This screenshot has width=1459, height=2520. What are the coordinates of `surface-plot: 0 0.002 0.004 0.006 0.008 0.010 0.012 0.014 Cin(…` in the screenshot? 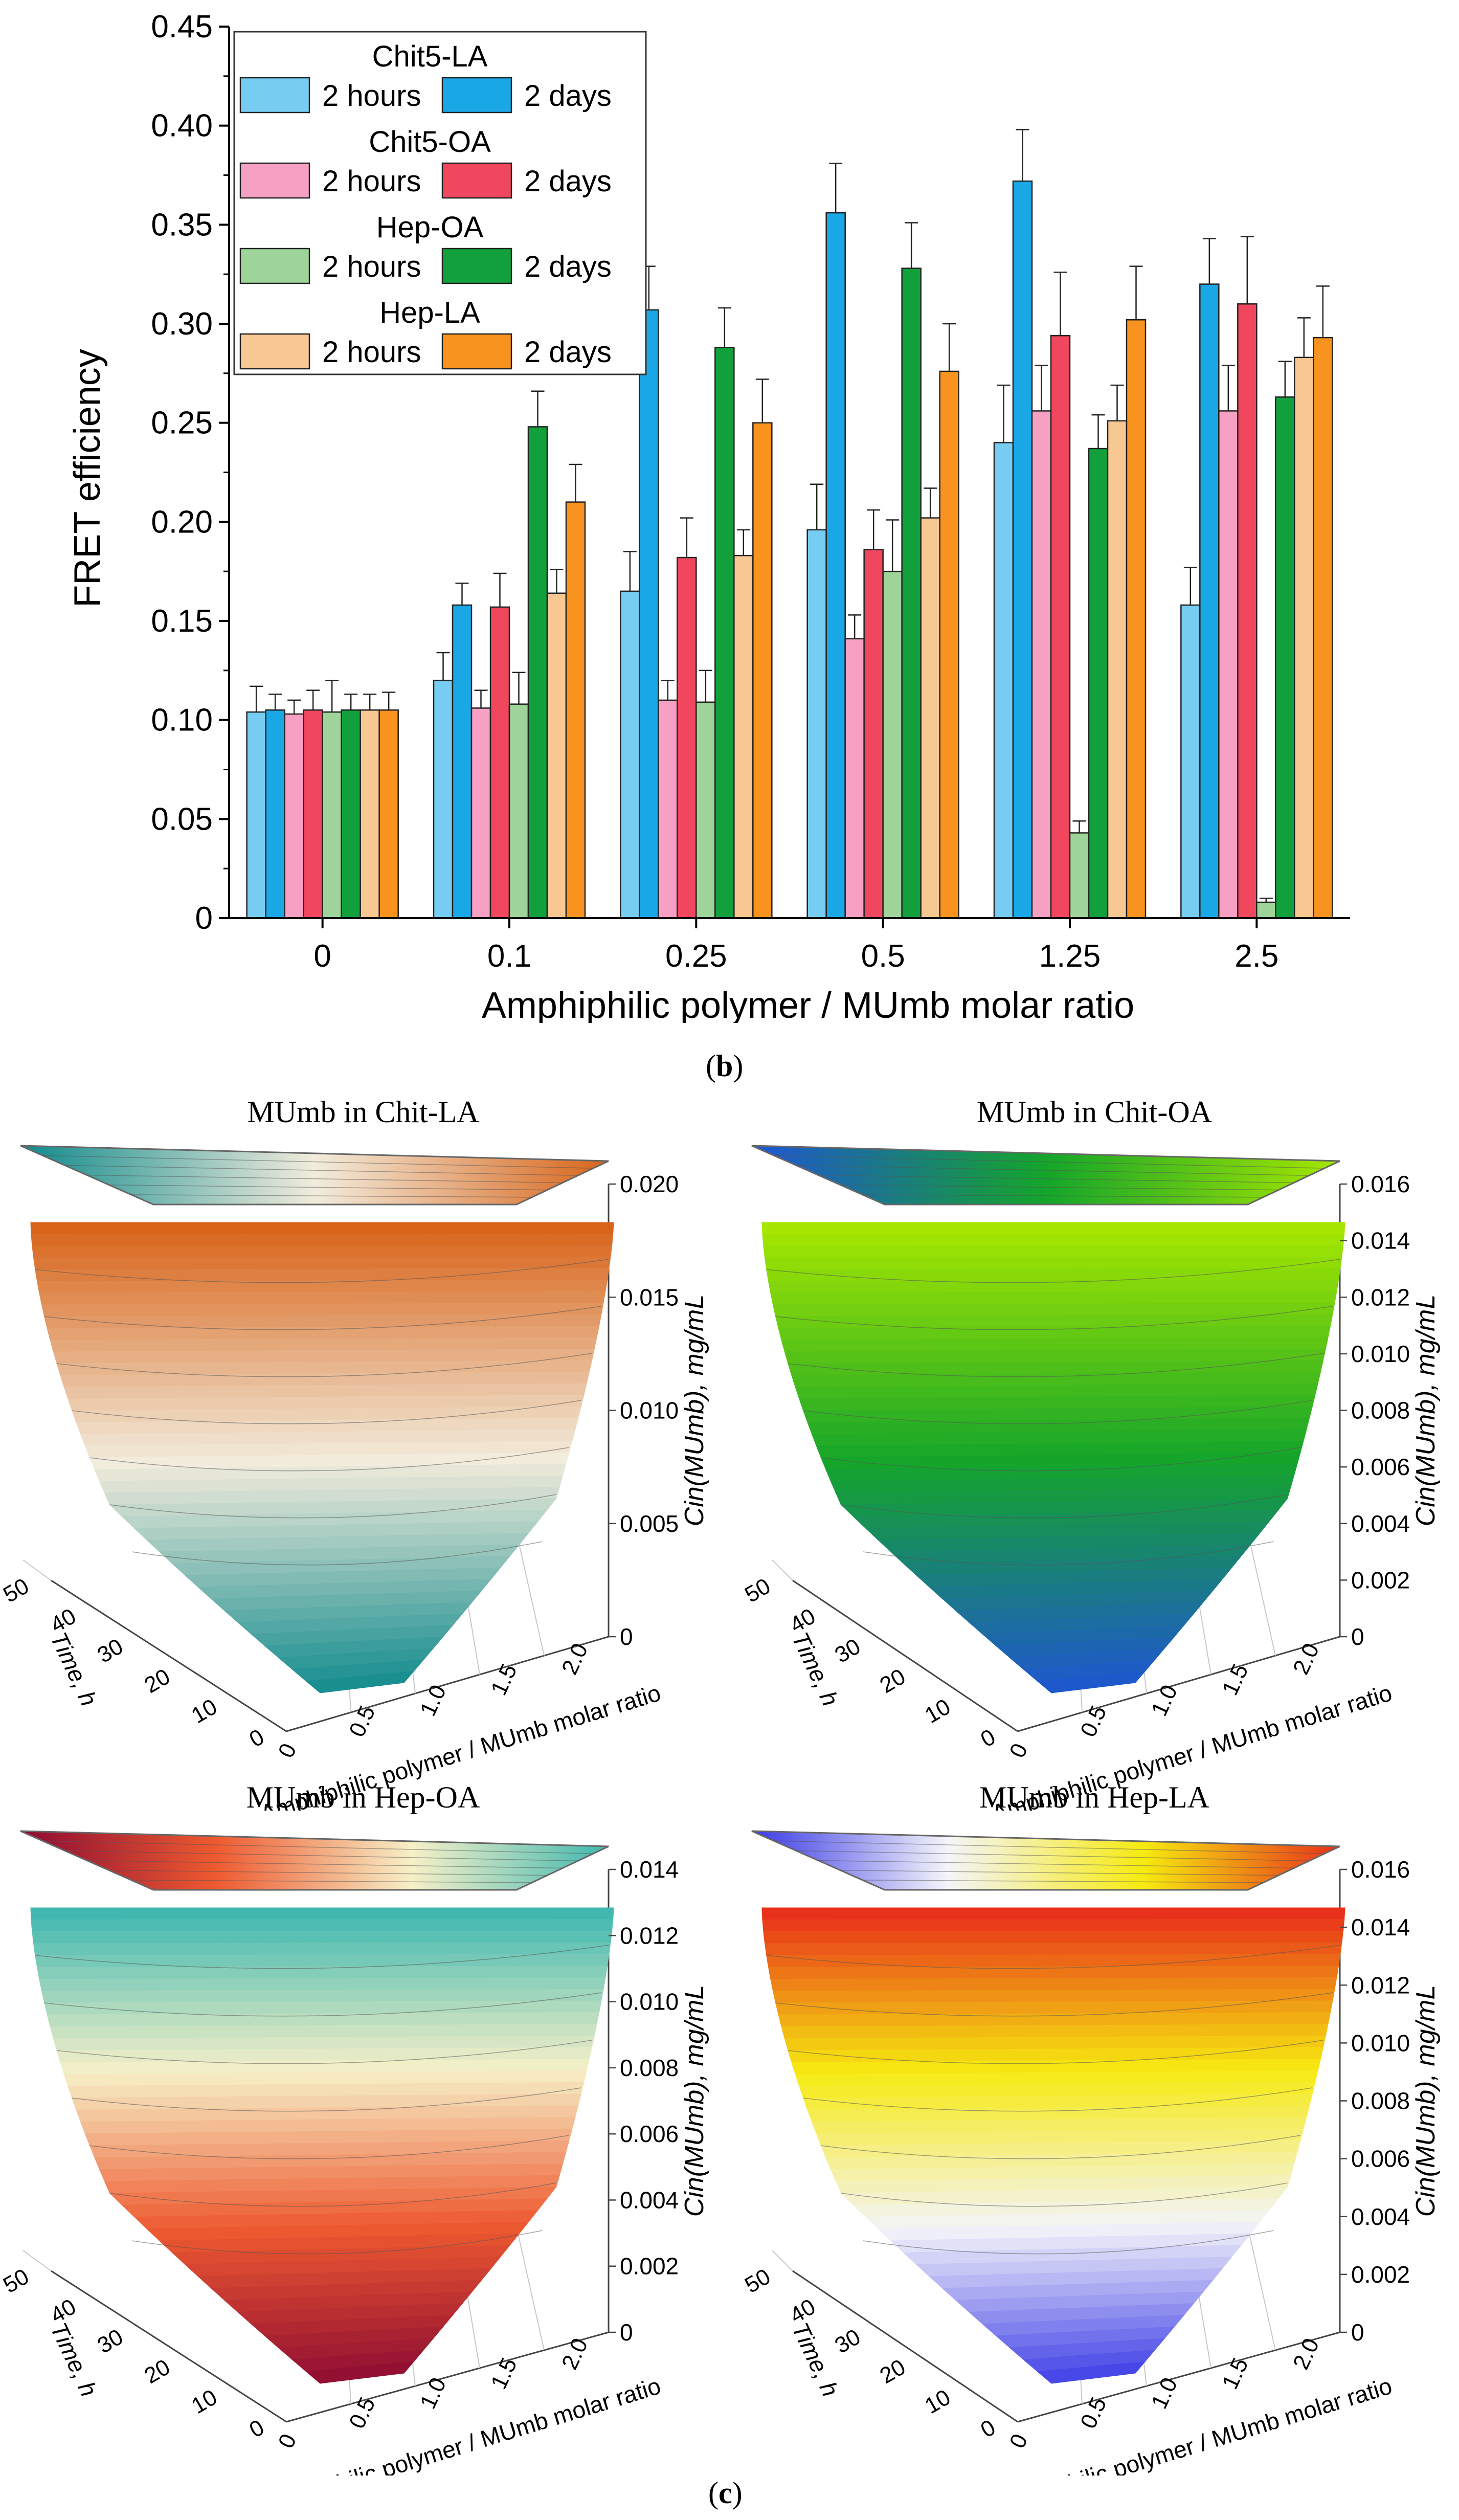 It's located at (354, 2153).